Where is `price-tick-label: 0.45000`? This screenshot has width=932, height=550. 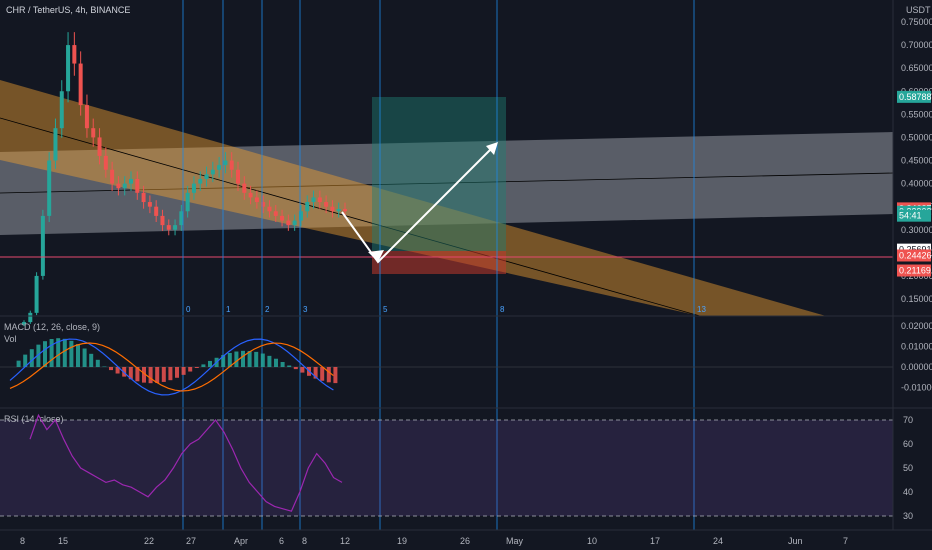
price-tick-label: 0.45000 is located at coordinates (916, 161).